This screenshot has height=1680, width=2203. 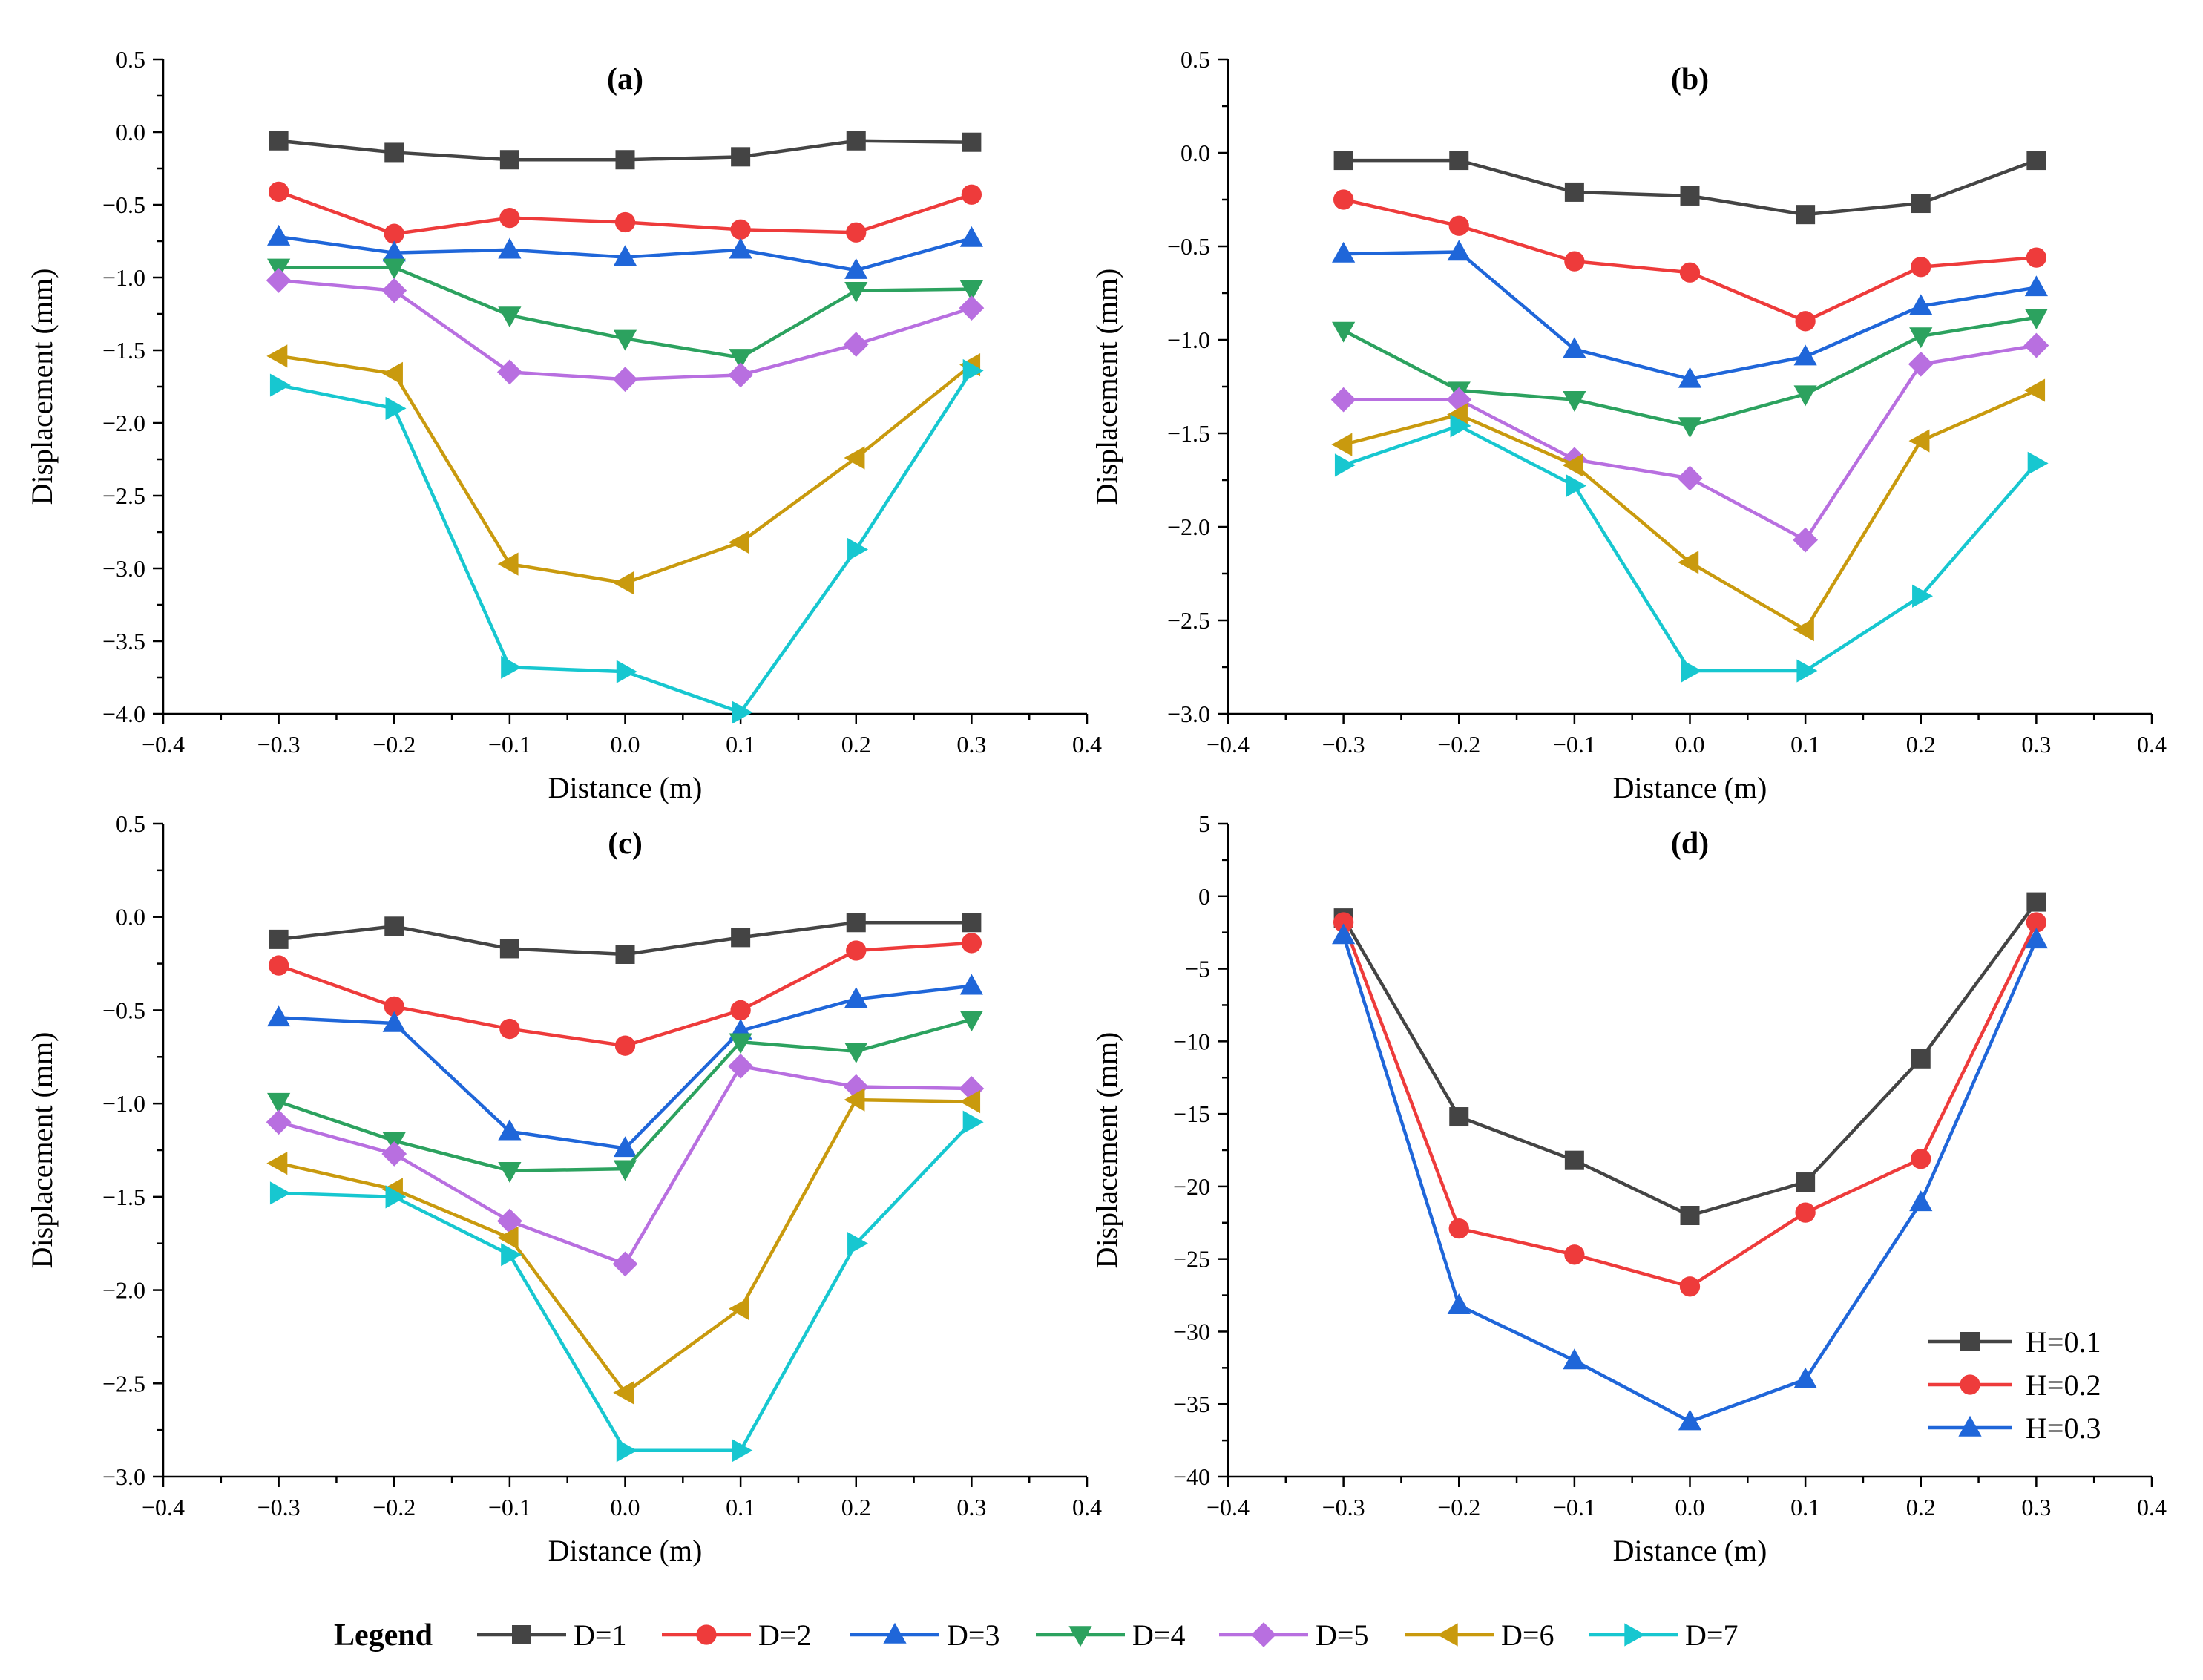 What do you see at coordinates (625, 79) in the screenshot?
I see `panel-title: (a)` at bounding box center [625, 79].